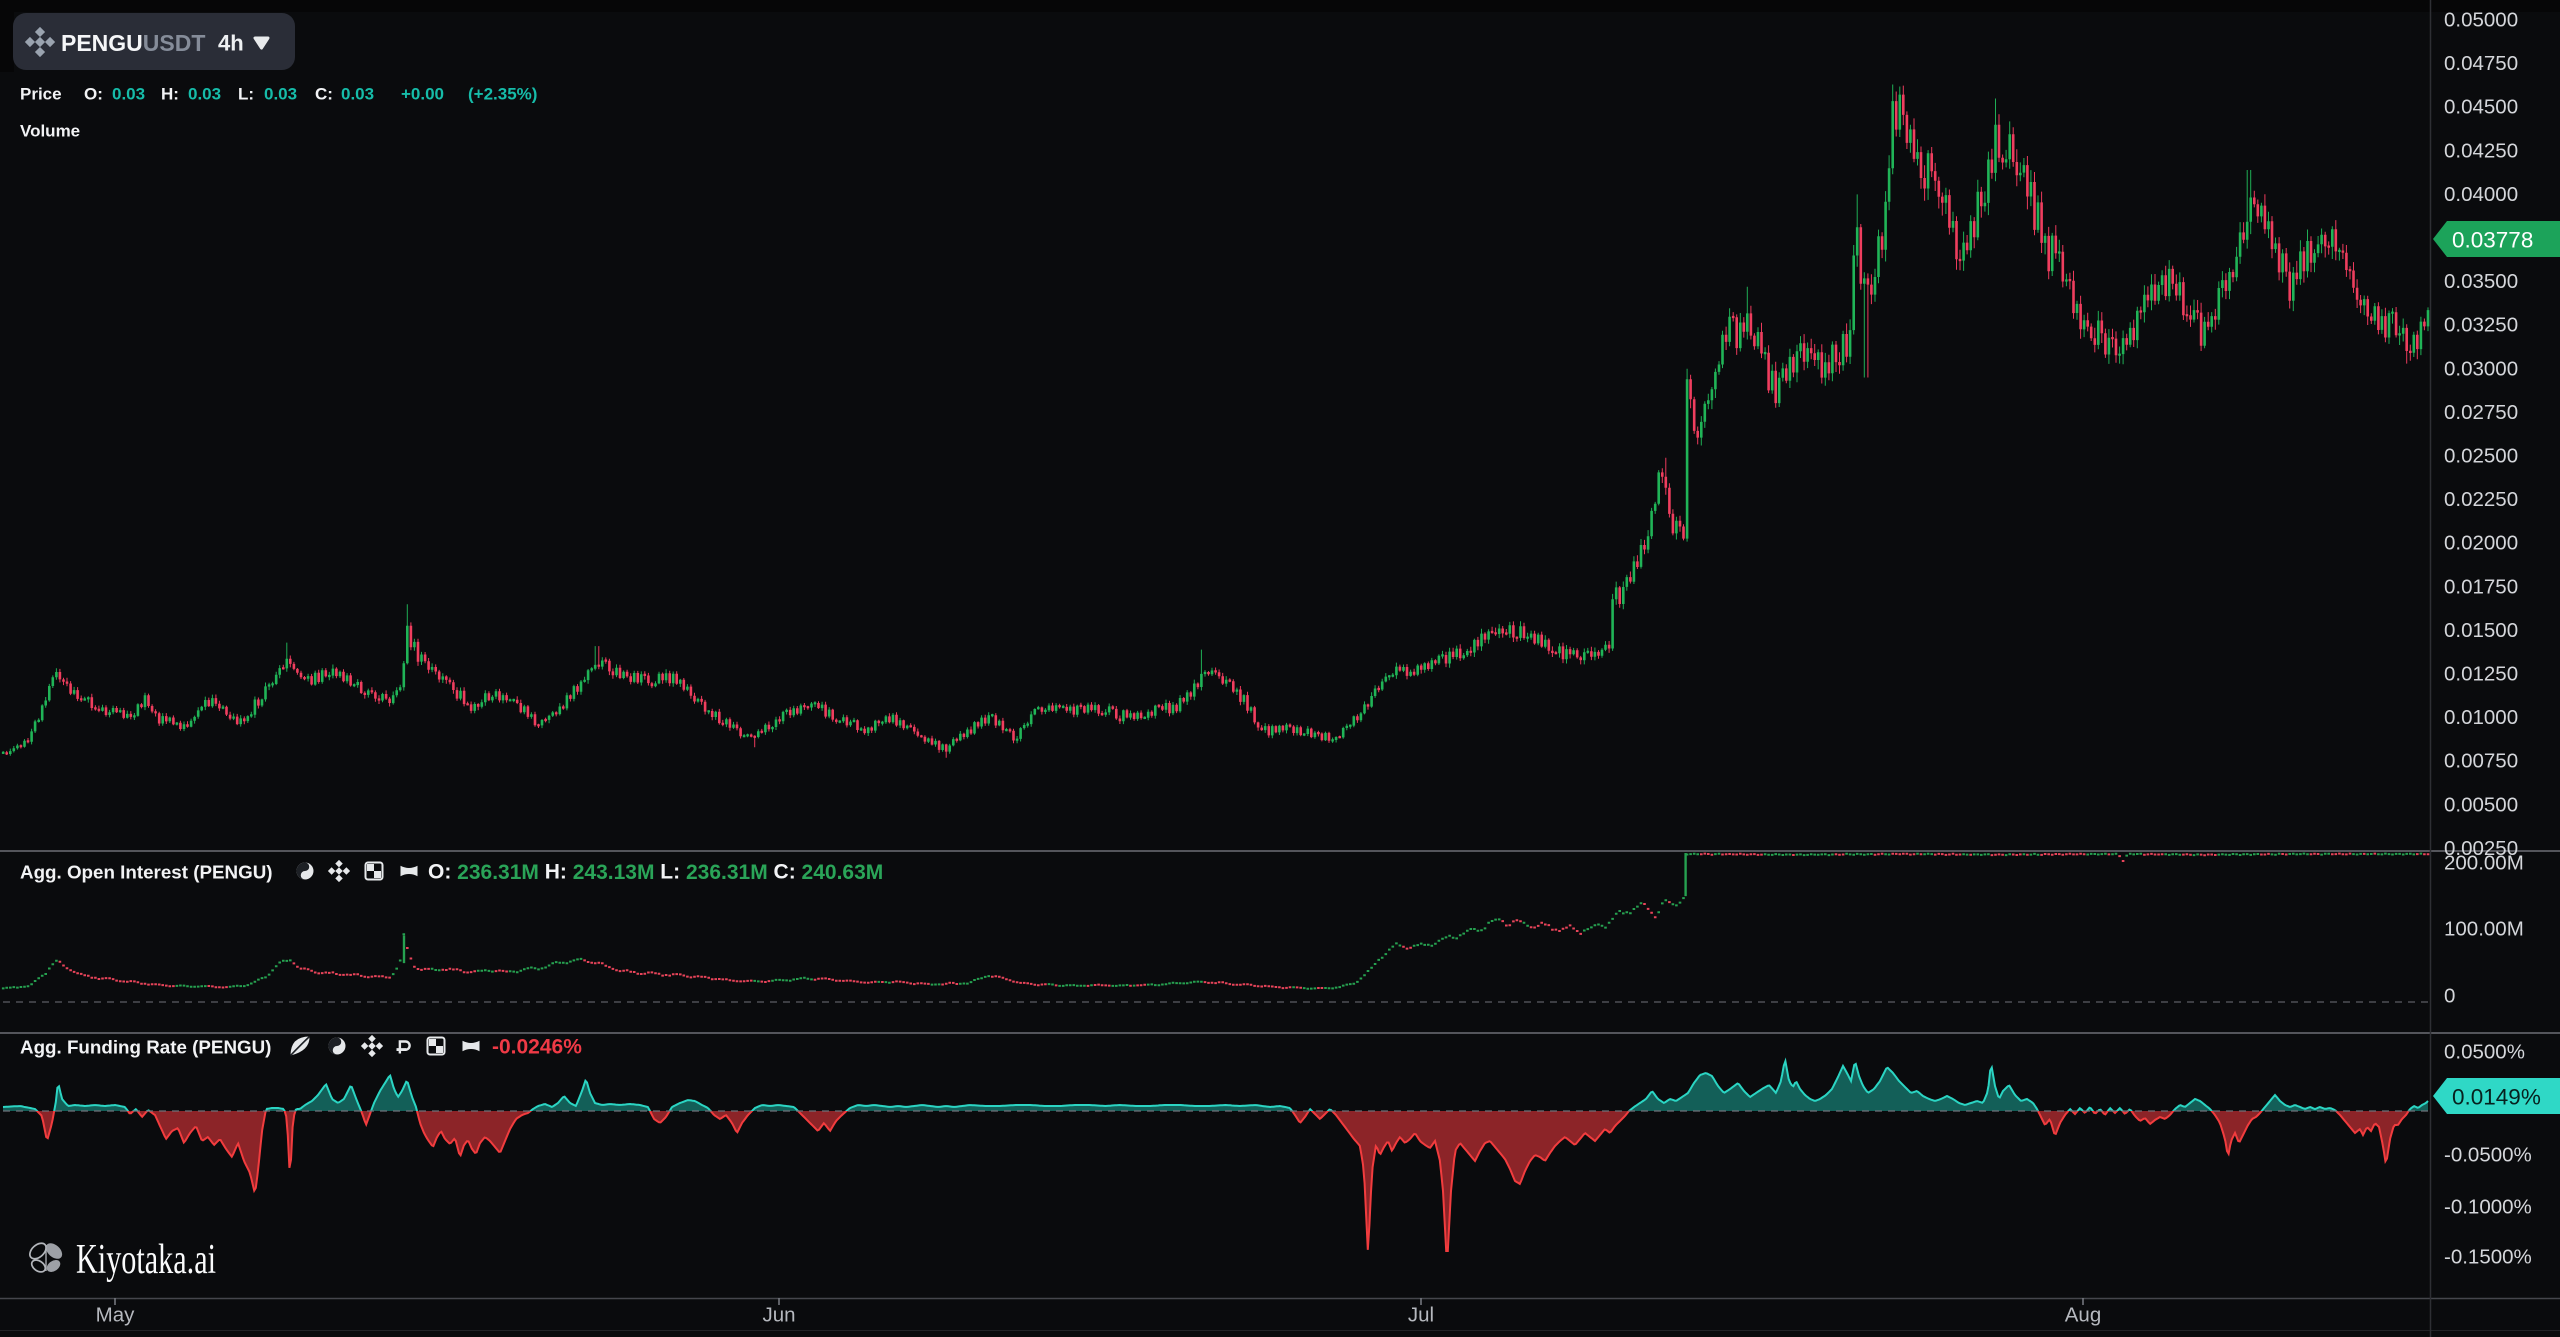  Describe the element at coordinates (2481, 194) in the screenshot. I see `svg-text: 0.04000` at that location.